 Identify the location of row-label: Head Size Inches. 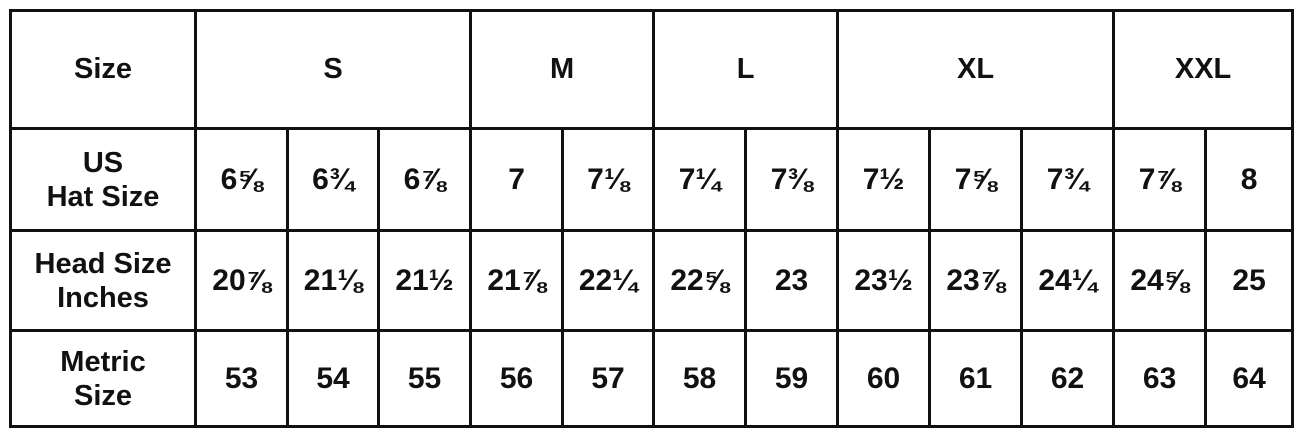
(103, 280).